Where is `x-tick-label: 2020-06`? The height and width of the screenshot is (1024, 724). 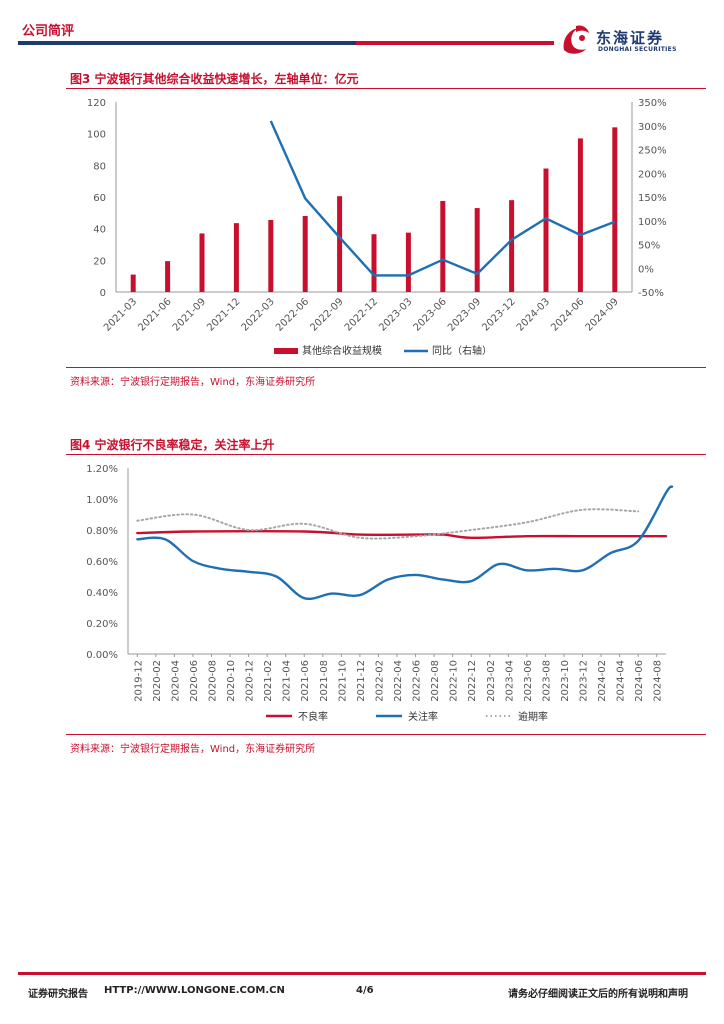 x-tick-label: 2020-06 is located at coordinates (194, 681).